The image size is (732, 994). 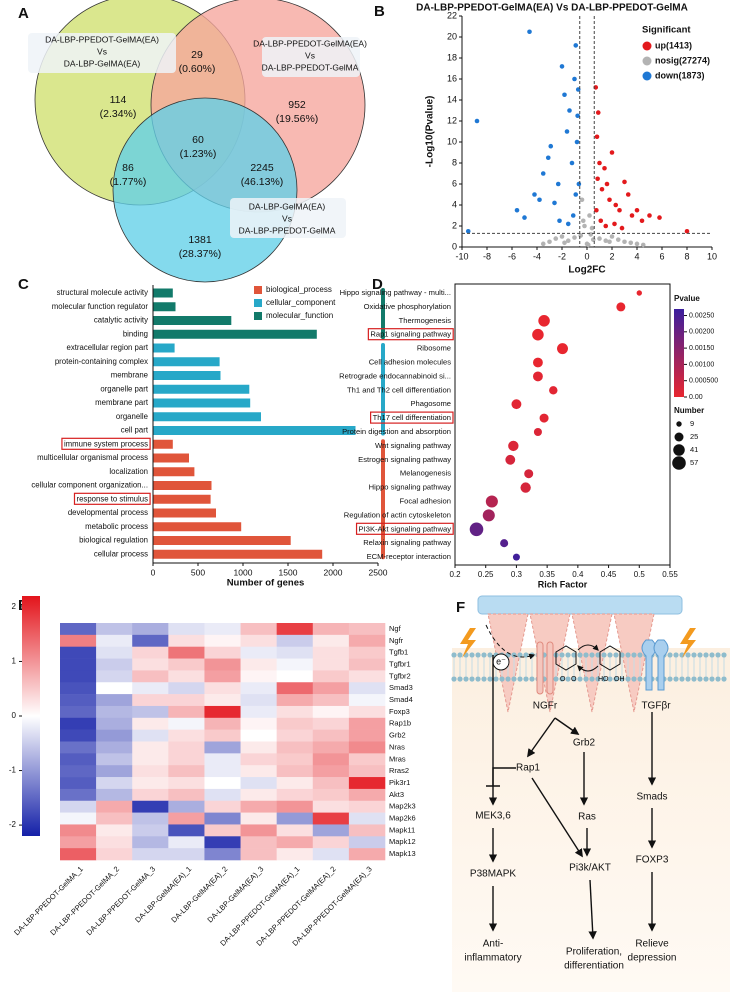 I want to click on arrow, so click(x=502, y=786).